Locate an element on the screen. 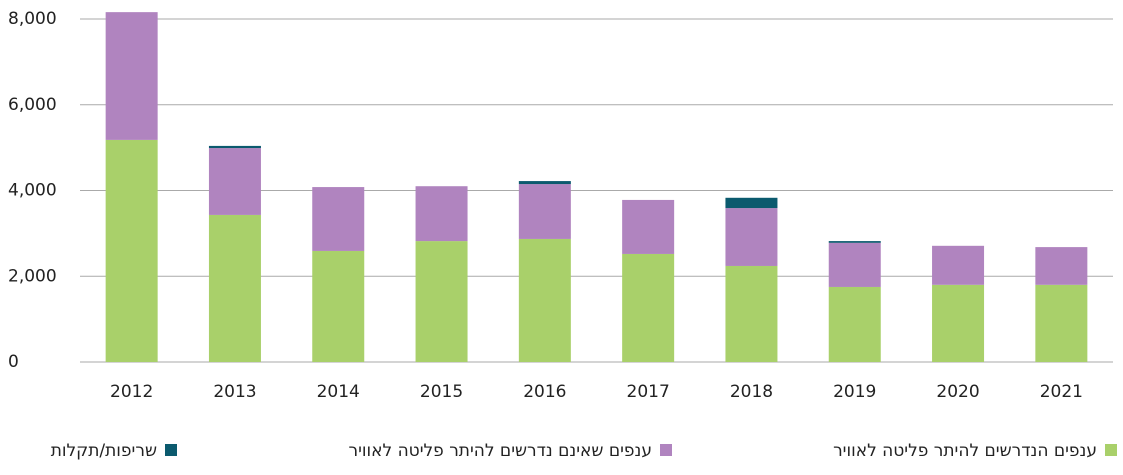 The image size is (1123, 475). legend-label: ענפים שאינם נדרשים להיתר פליטה לאוויר is located at coordinates (500, 451).